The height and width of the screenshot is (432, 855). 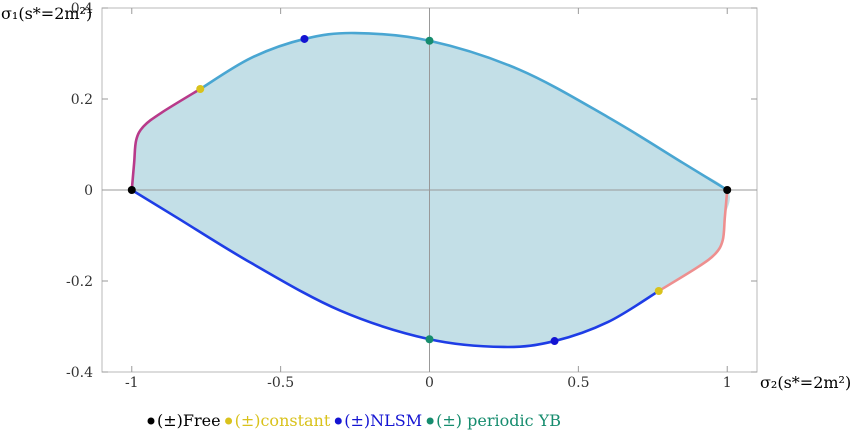 What do you see at coordinates (132, 383) in the screenshot?
I see `x-tick-label: -1` at bounding box center [132, 383].